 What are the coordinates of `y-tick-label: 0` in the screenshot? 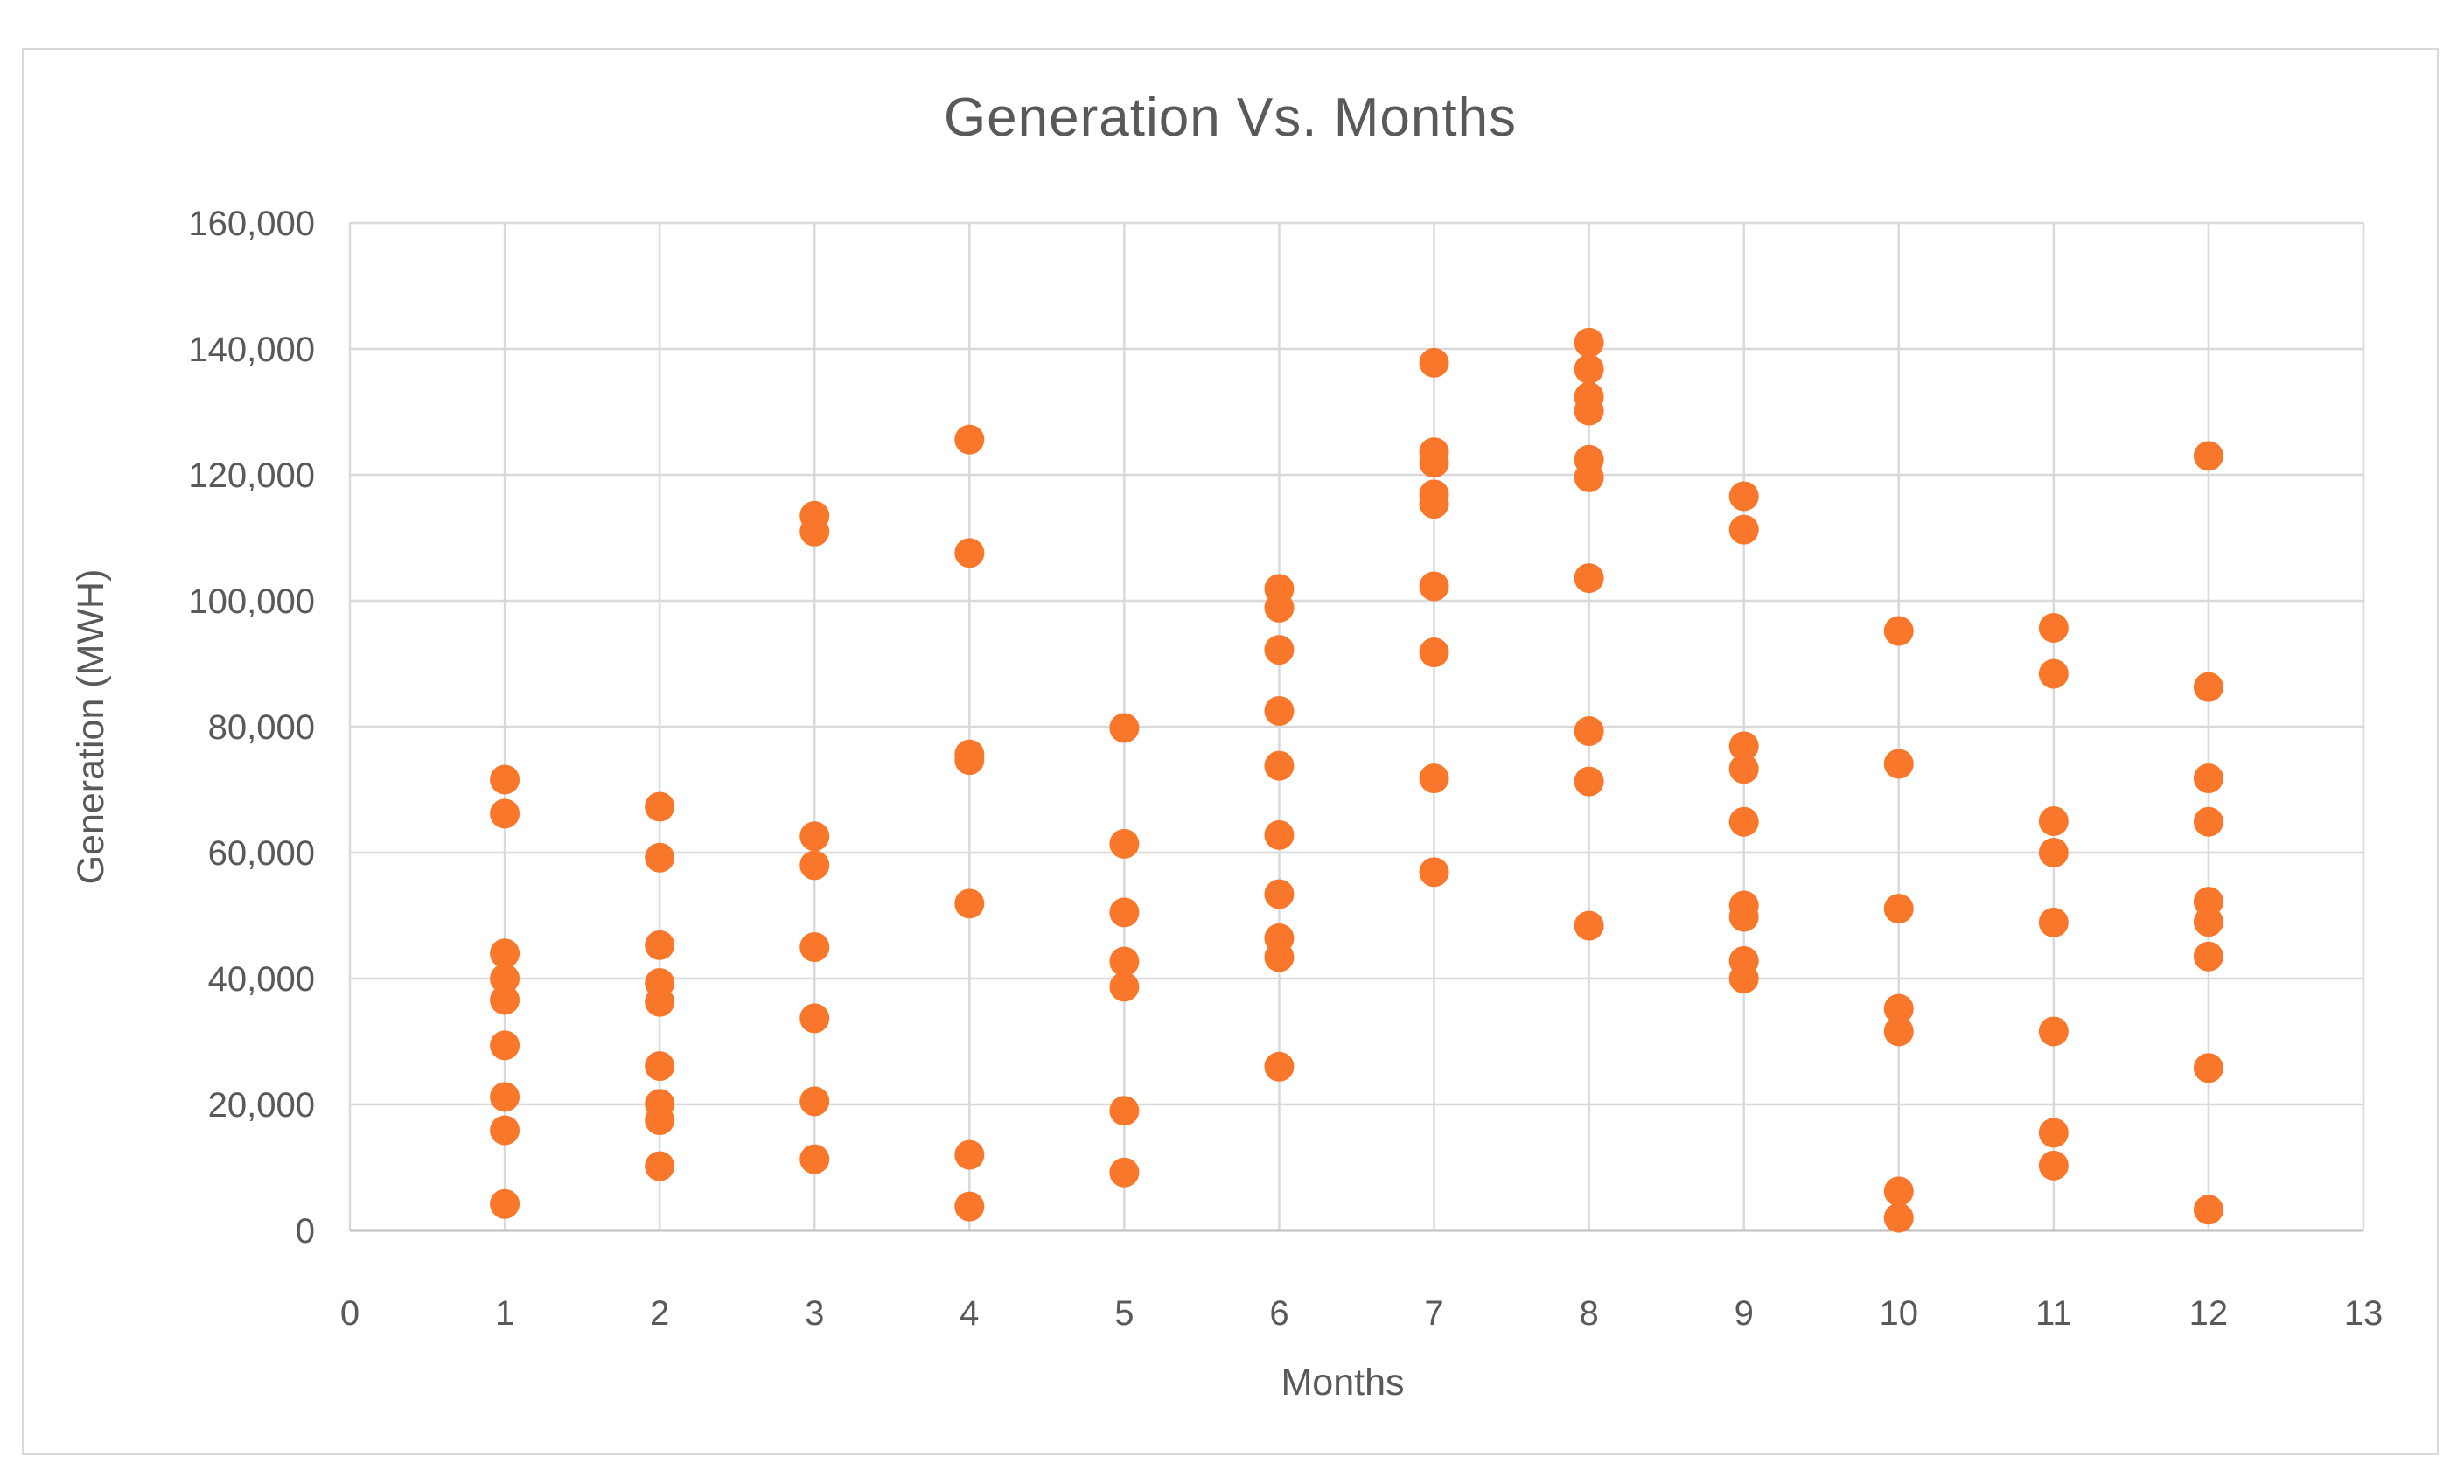 It's located at (306, 1231).